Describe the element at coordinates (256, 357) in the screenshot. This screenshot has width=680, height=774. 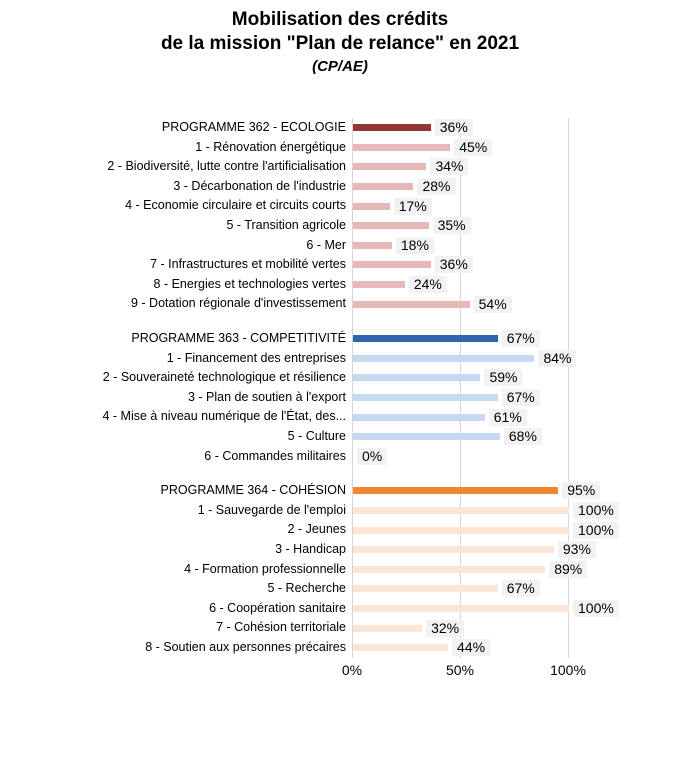
I see `category-label: 1 - Financement des entreprises` at that location.